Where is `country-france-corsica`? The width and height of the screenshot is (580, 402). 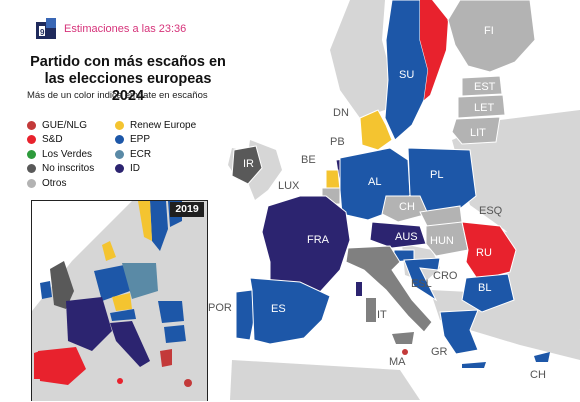
country-france-corsica is located at coordinates (359, 289).